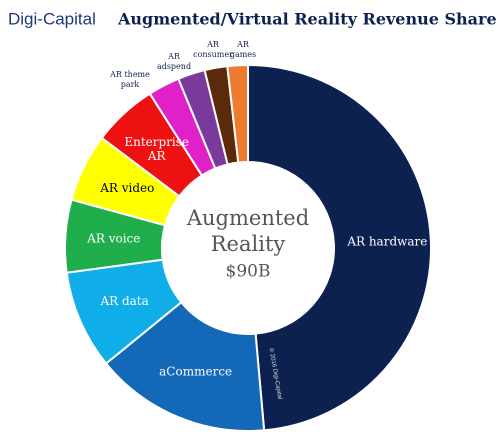 Image resolution: width=500 pixels, height=444 pixels. I want to click on center-value: $90B, so click(248, 272).